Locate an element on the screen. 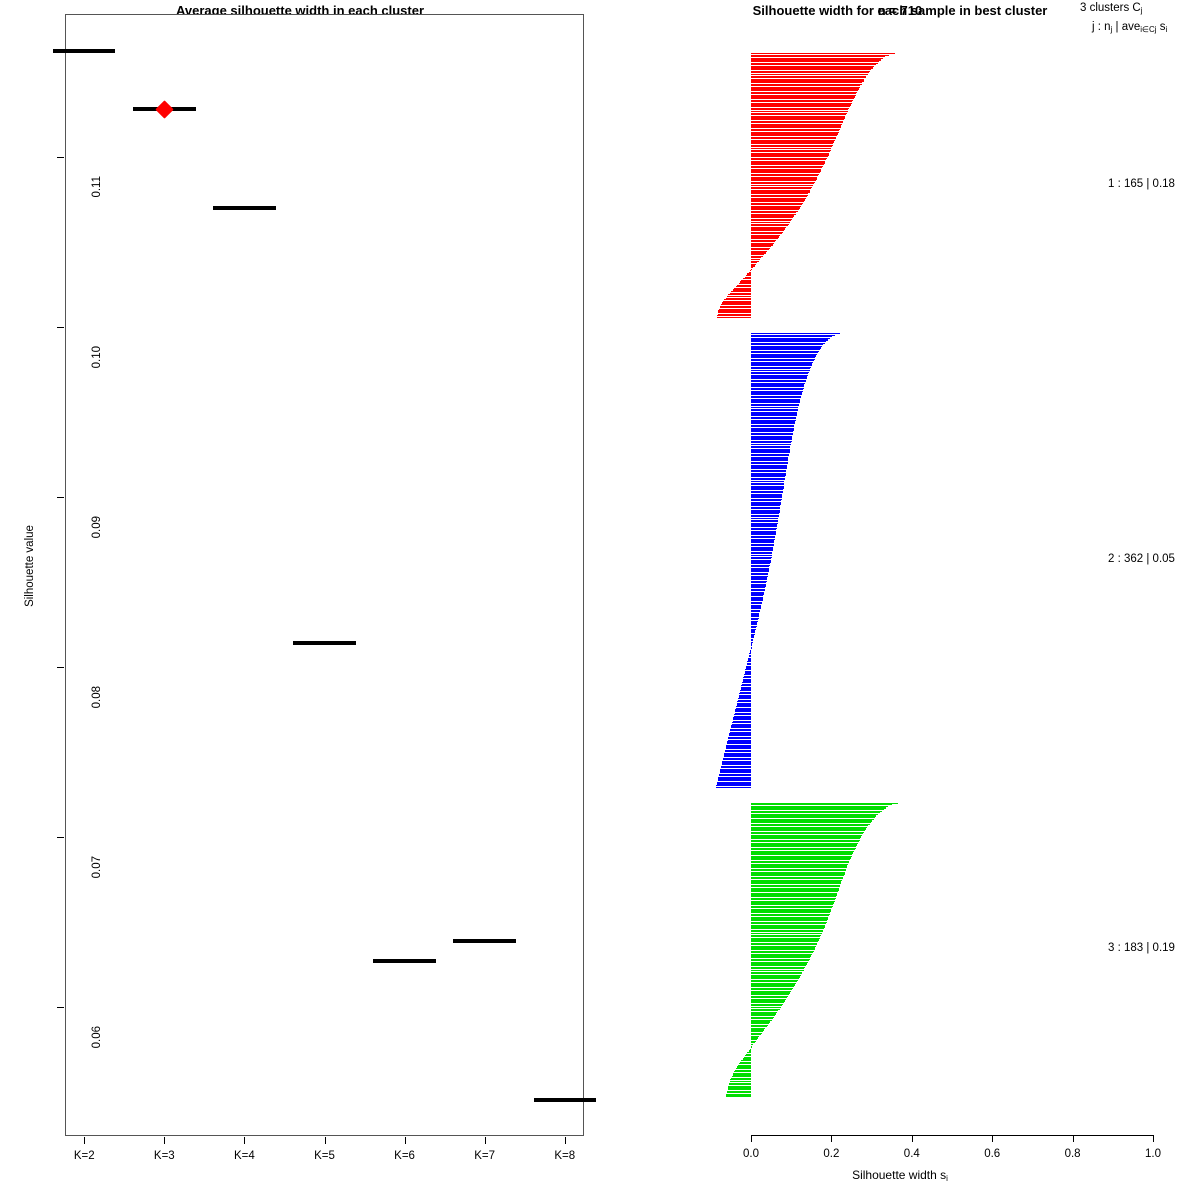  left-y-tick is located at coordinates (60, 497).